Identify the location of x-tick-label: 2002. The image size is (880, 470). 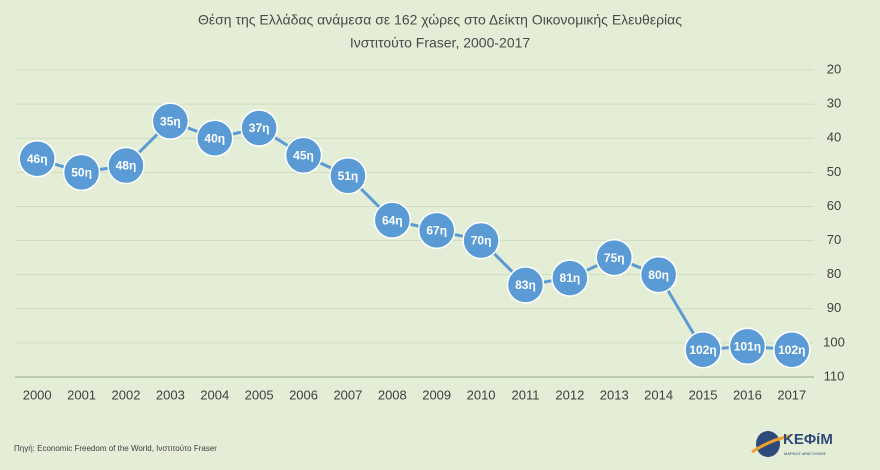
(126, 394).